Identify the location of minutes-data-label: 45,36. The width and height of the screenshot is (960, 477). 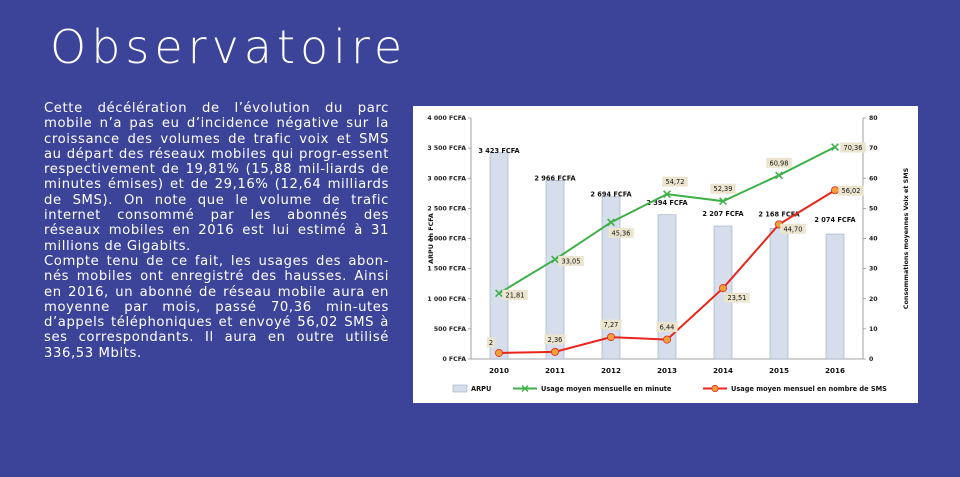
(621, 233).